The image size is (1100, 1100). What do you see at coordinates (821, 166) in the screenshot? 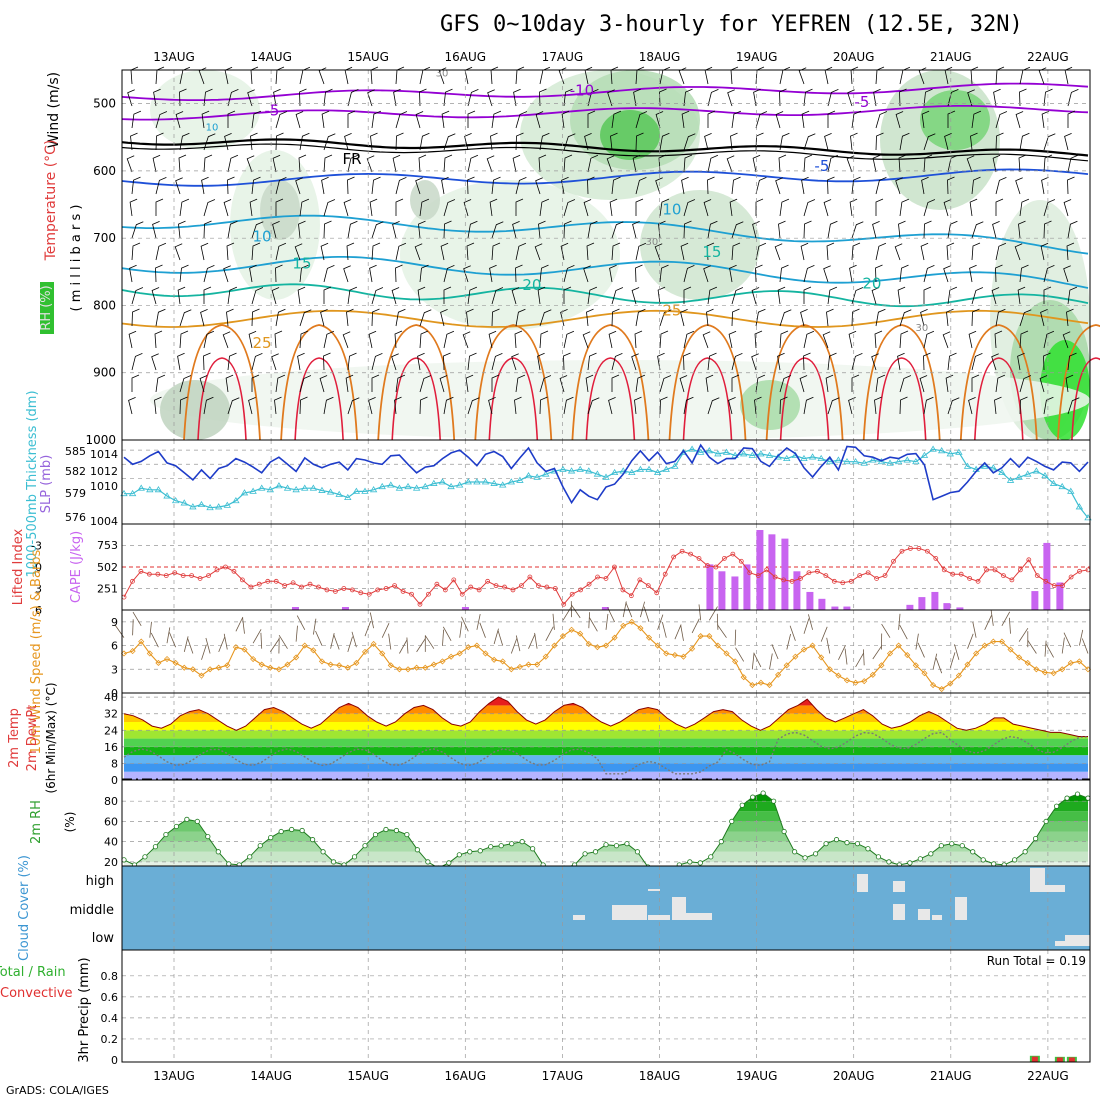
I see `isotherm-label: -5` at bounding box center [821, 166].